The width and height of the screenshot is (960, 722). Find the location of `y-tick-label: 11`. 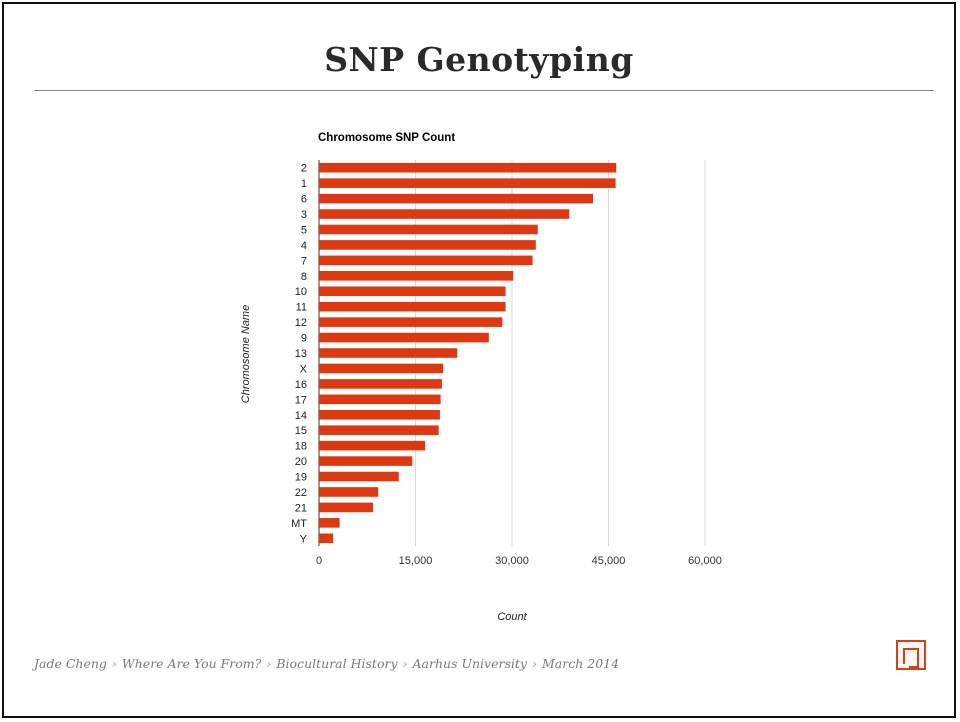

y-tick-label: 11 is located at coordinates (301, 308).